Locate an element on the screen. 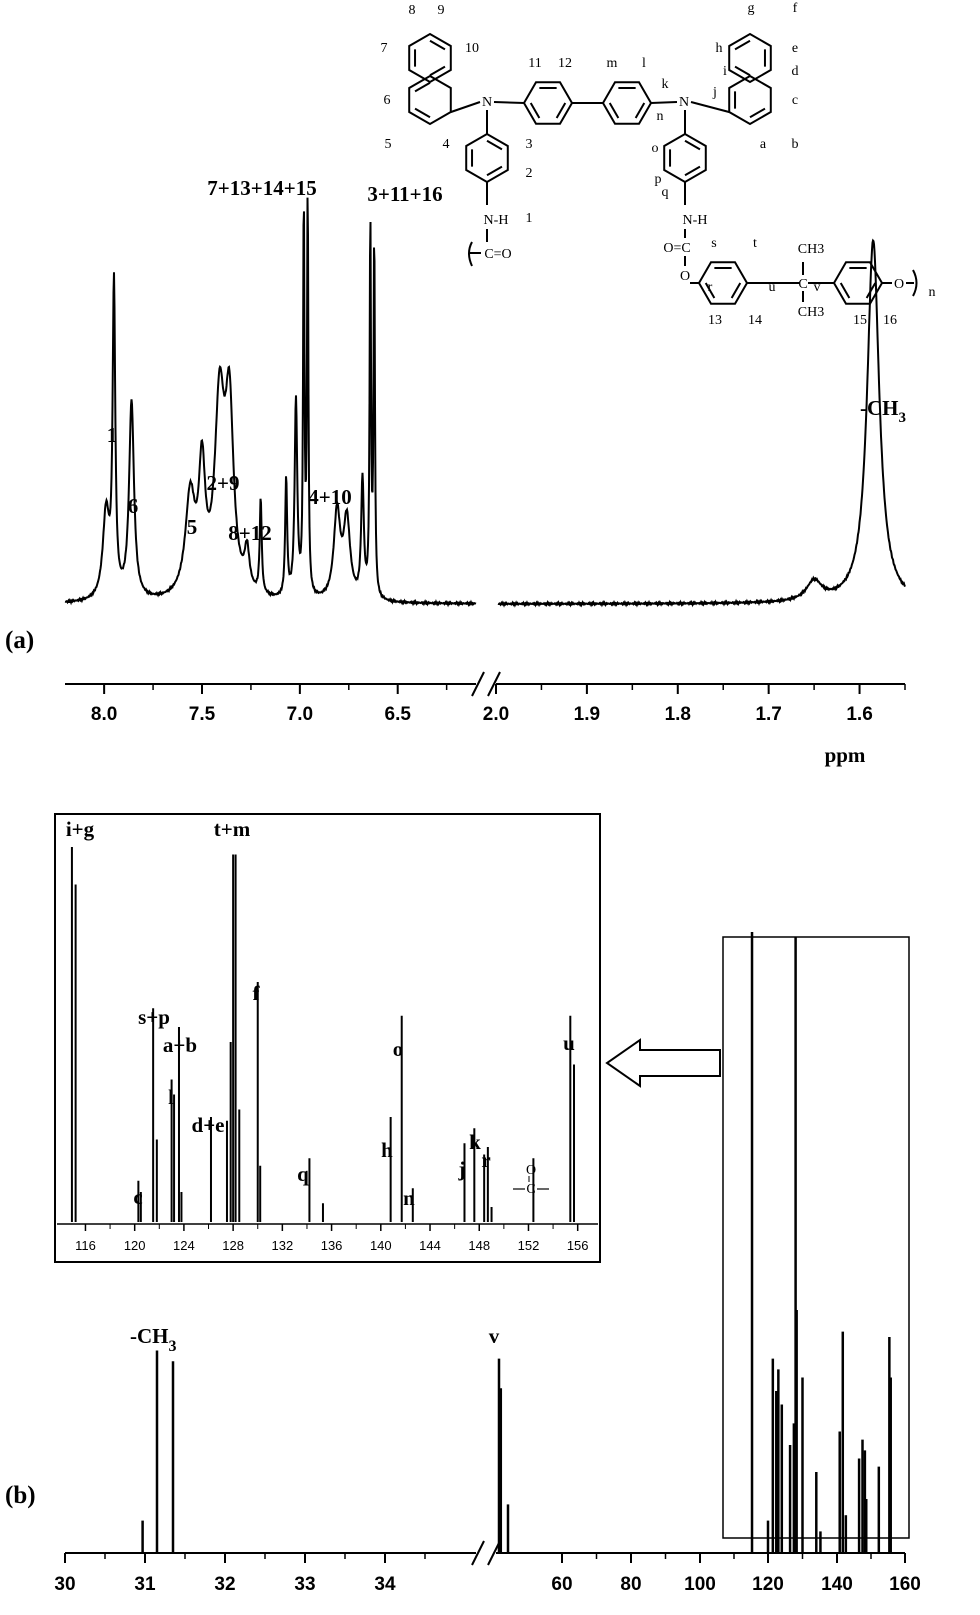 This screenshot has width=980, height=1615. naphthyl-right-ring-upper is located at coordinates (750, 58).